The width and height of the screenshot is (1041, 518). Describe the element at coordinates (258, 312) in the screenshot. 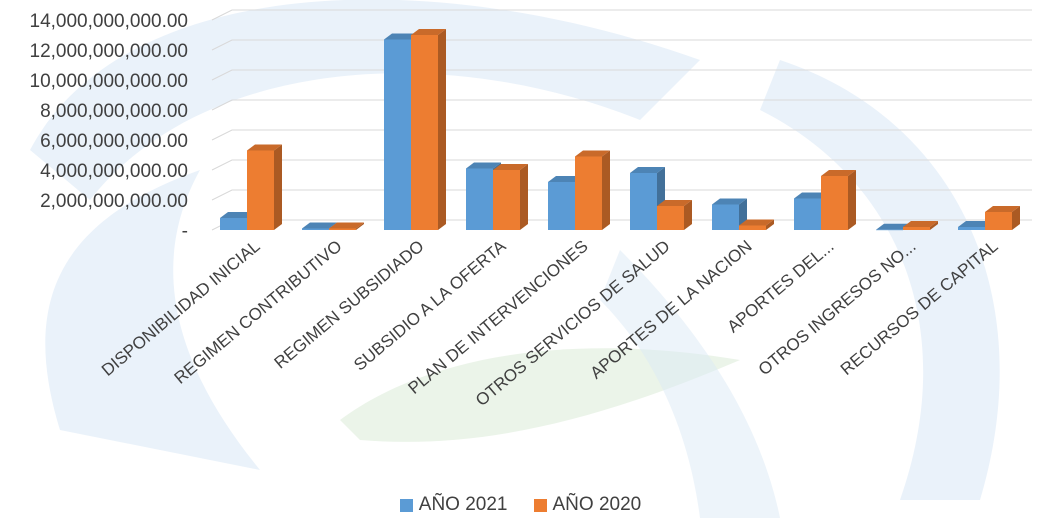

I see `x-tick-label-1: REGIMEN CONTRIBUTIVO` at that location.